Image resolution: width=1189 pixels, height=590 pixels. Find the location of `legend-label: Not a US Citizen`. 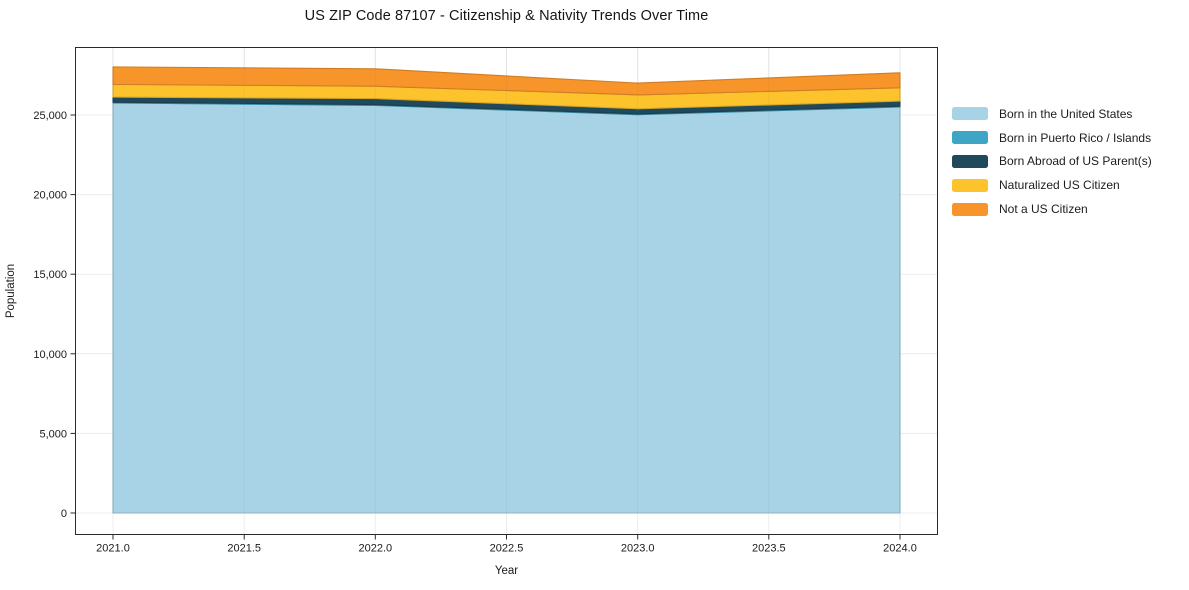

legend-label: Not a US Citizen is located at coordinates (1043, 209).